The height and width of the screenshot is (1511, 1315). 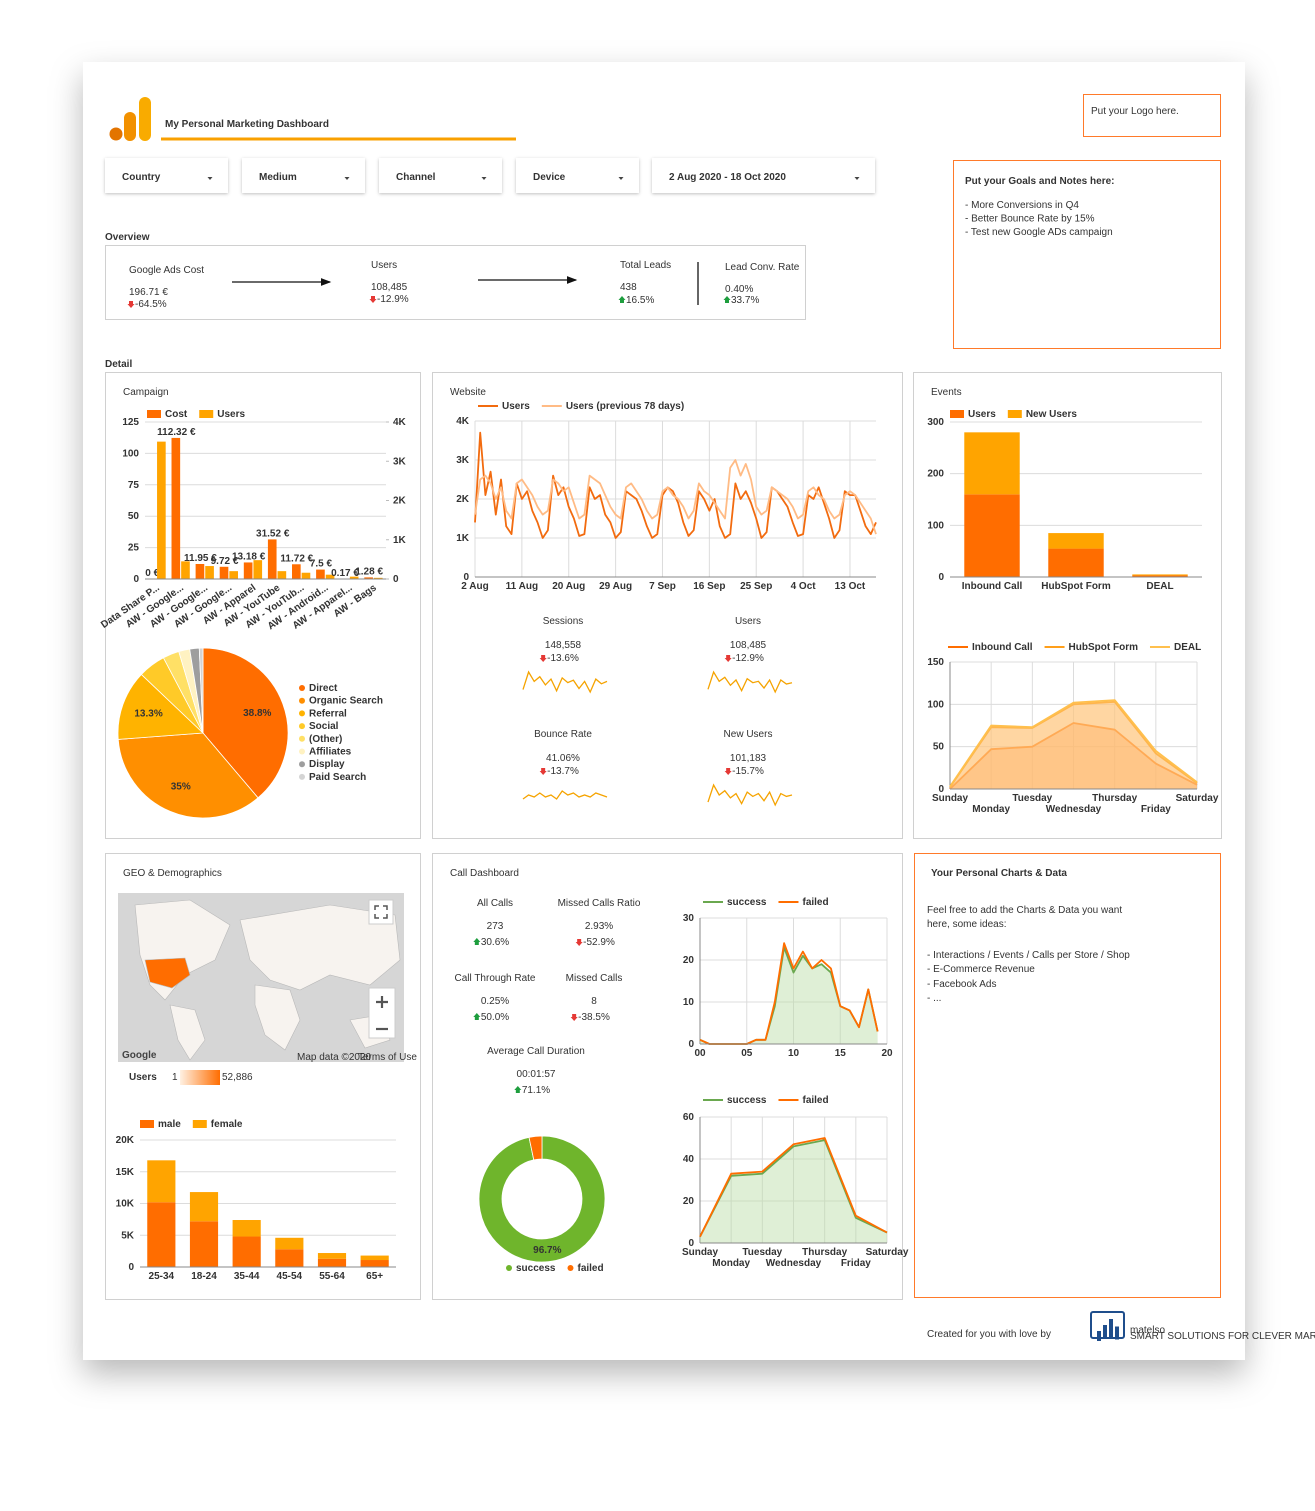 What do you see at coordinates (296, 558) in the screenshot?
I see `data-label: 11.72 €` at bounding box center [296, 558].